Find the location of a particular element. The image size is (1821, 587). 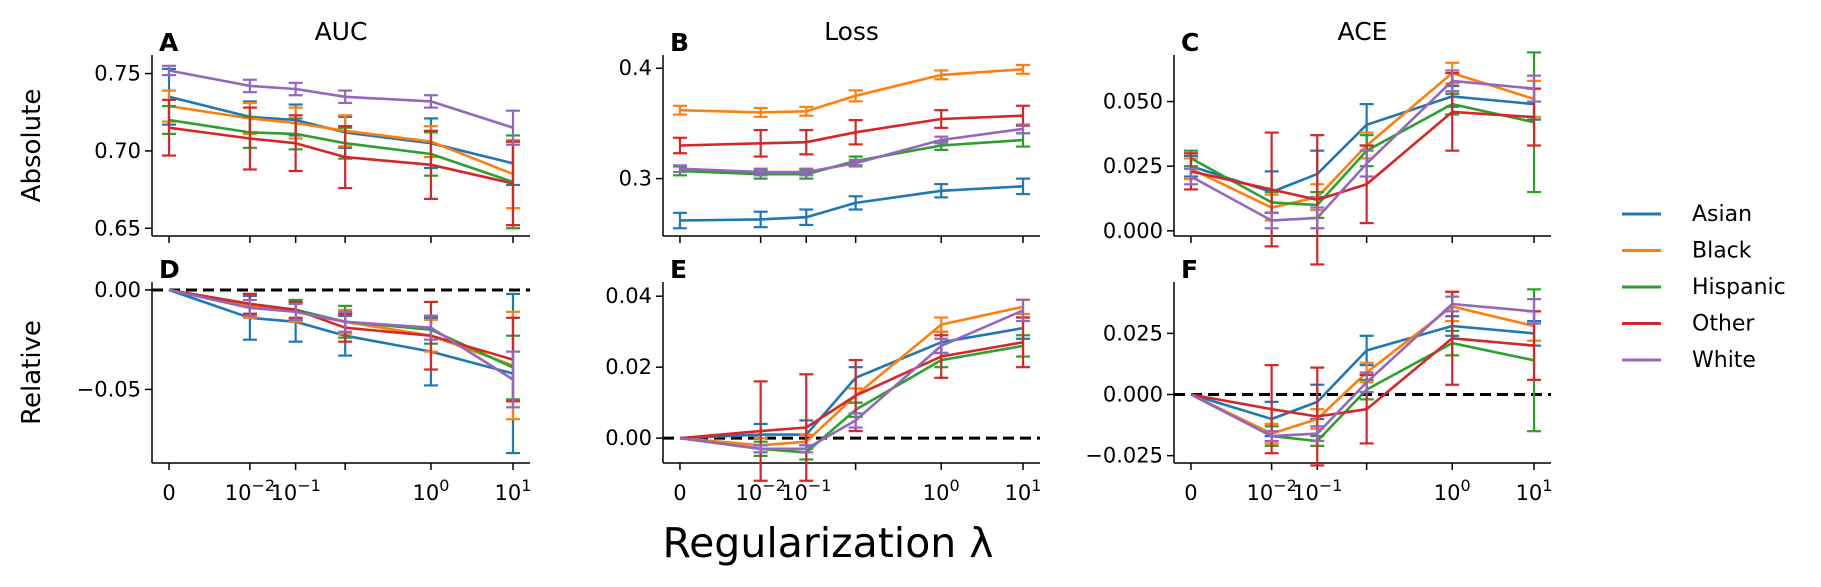

panel-c: 0.000 0.025 0.050 C ACE is located at coordinates (1327, 141).